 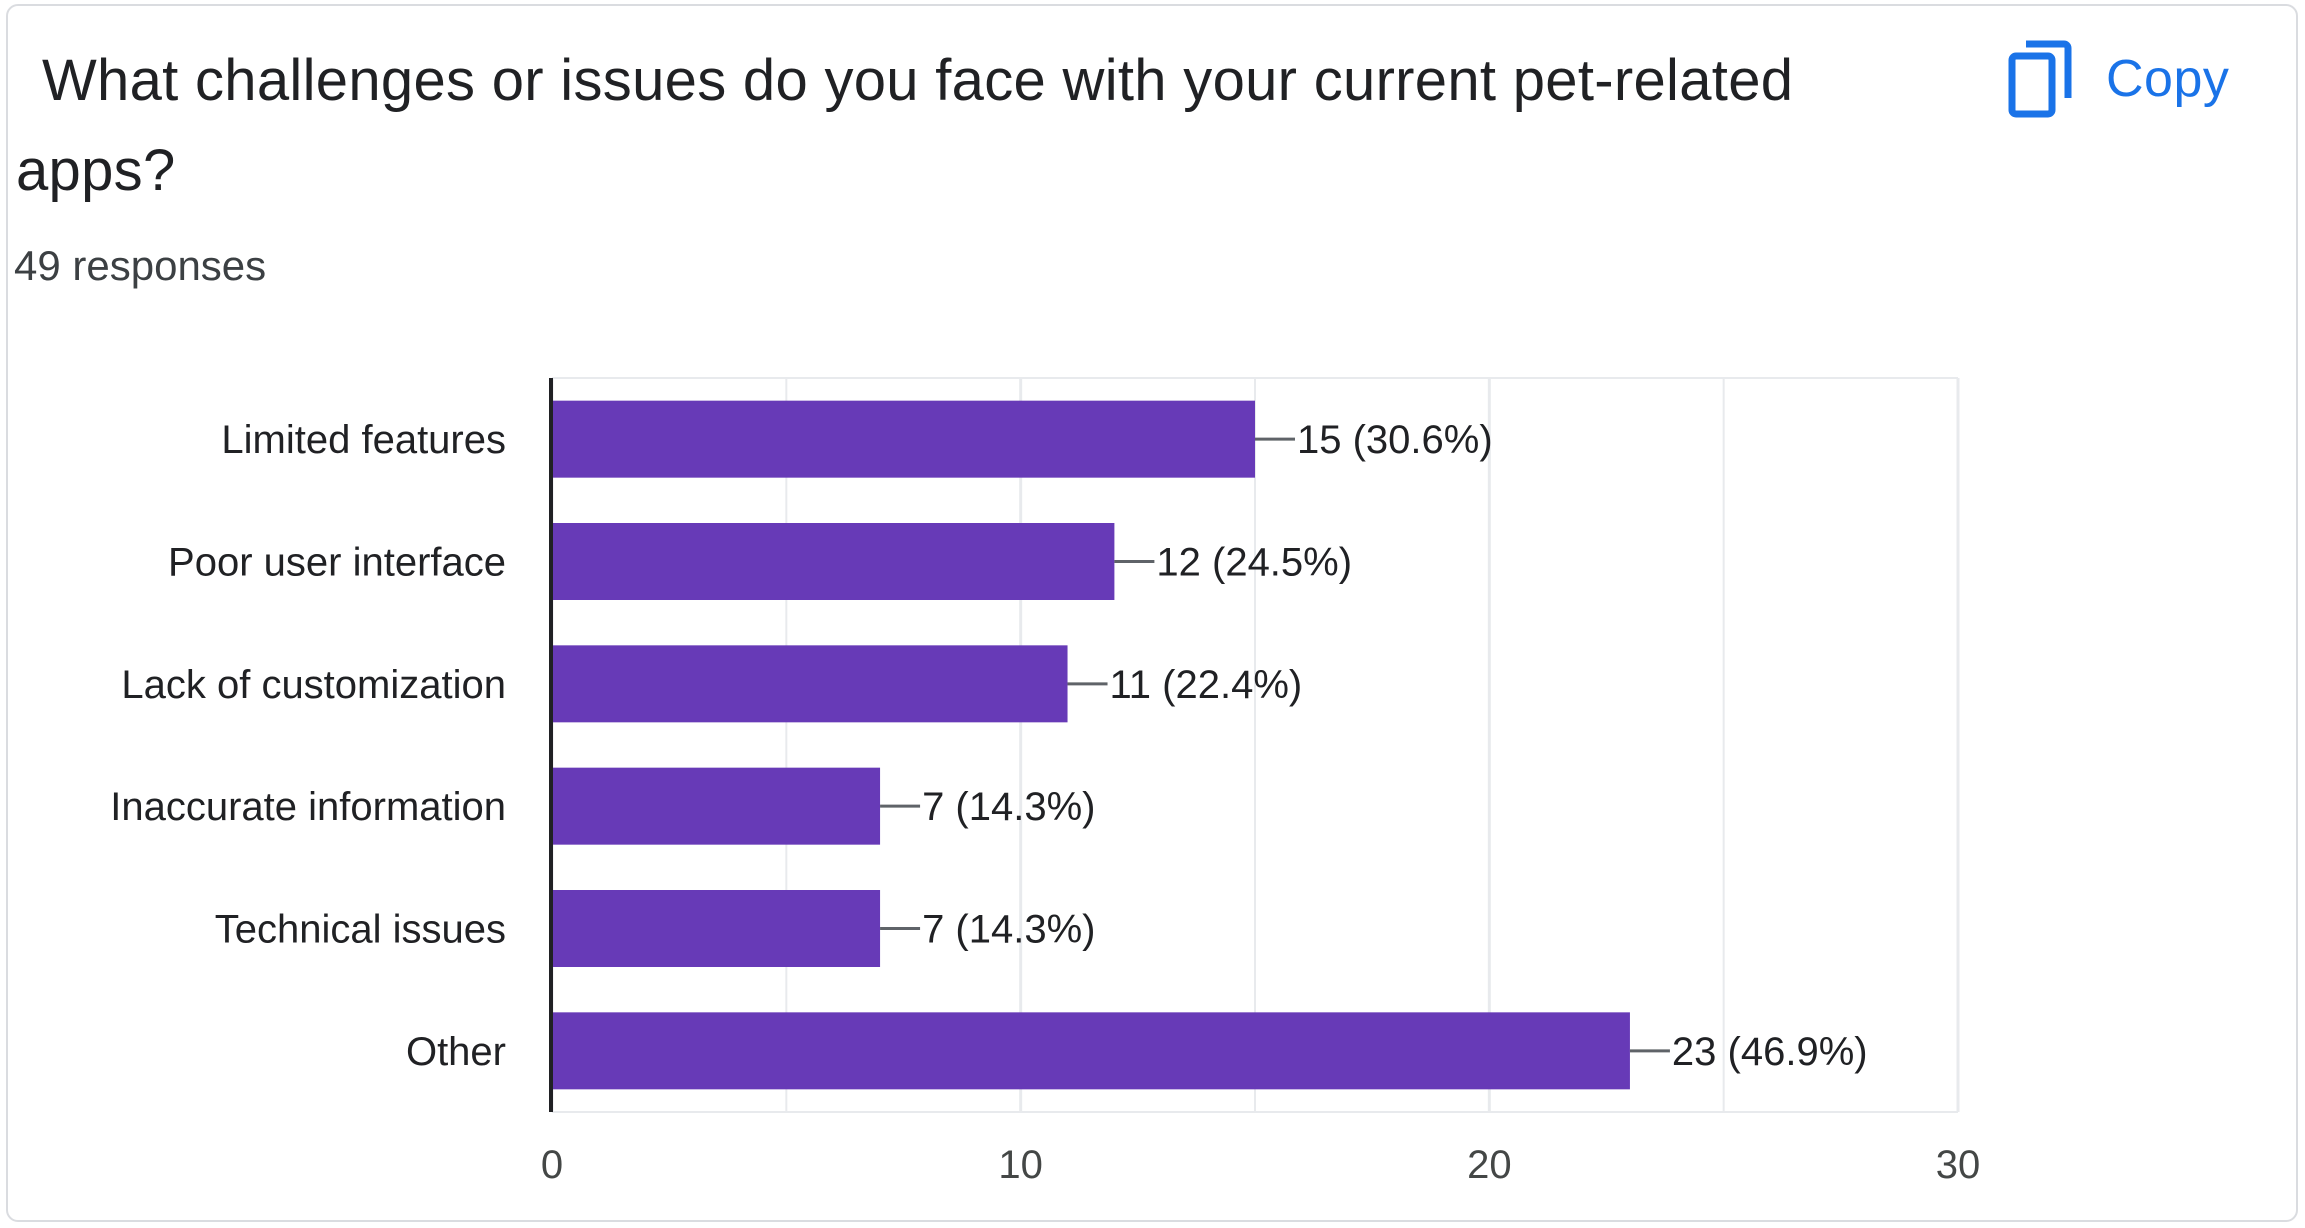 I want to click on data-label: 23 (46.9%), so click(x=1770, y=1052).